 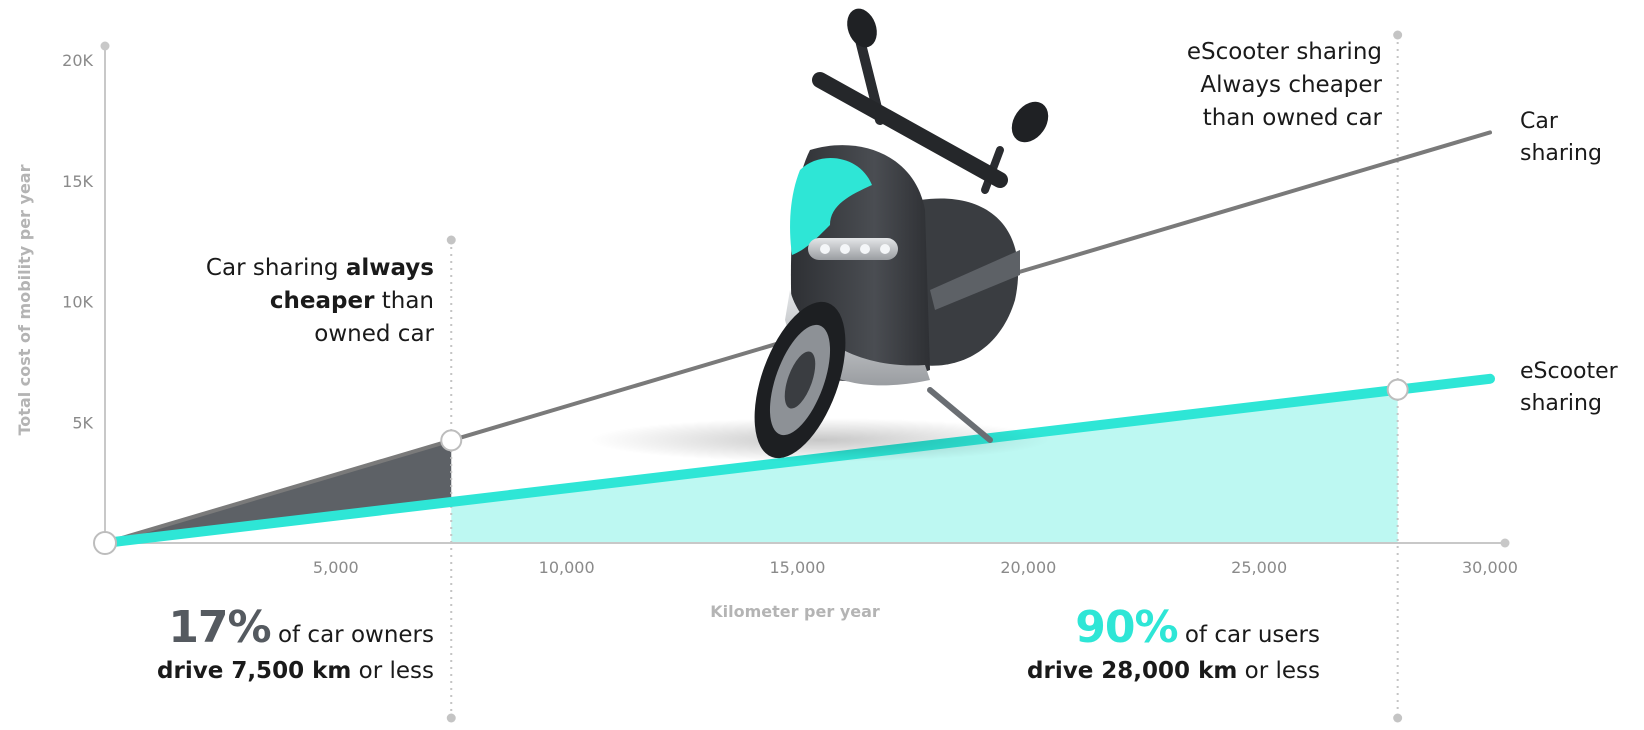 What do you see at coordinates (798, 567) in the screenshot?
I see `x-tick-label: 15,000` at bounding box center [798, 567].